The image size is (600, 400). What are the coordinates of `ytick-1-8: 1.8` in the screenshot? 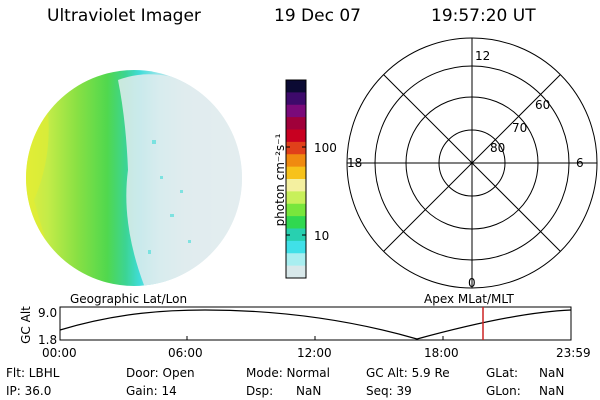 It's located at (48, 340).